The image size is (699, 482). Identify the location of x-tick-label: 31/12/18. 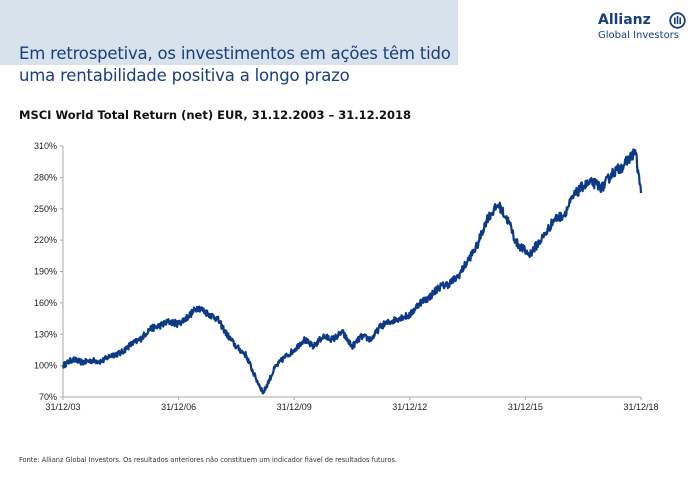
(640, 407).